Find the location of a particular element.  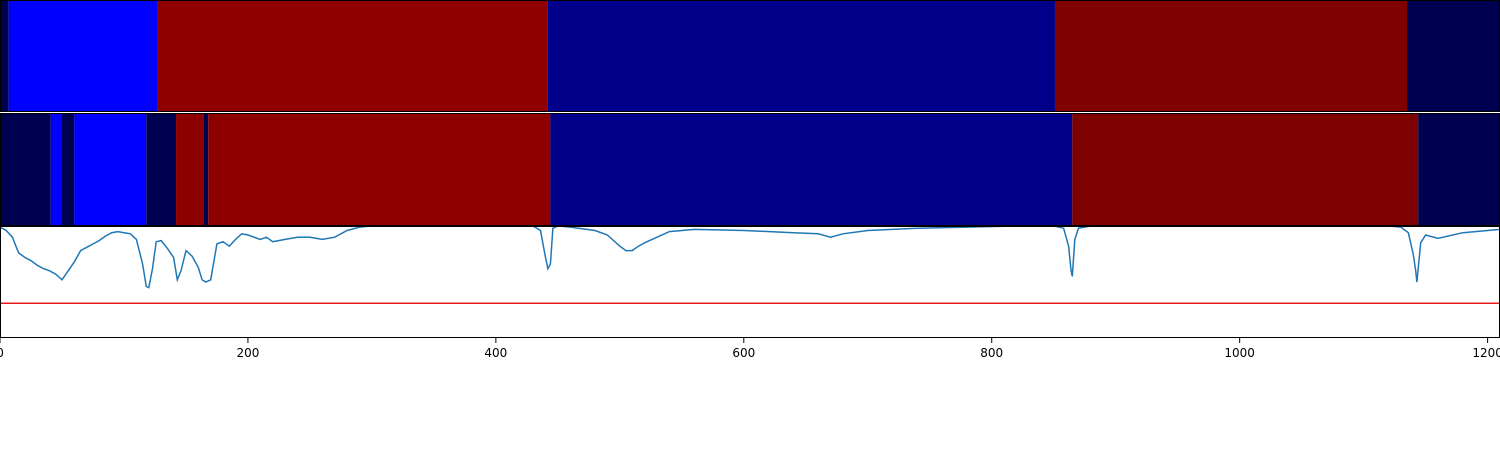

x-tick-label-3: 600 is located at coordinates (743, 353).